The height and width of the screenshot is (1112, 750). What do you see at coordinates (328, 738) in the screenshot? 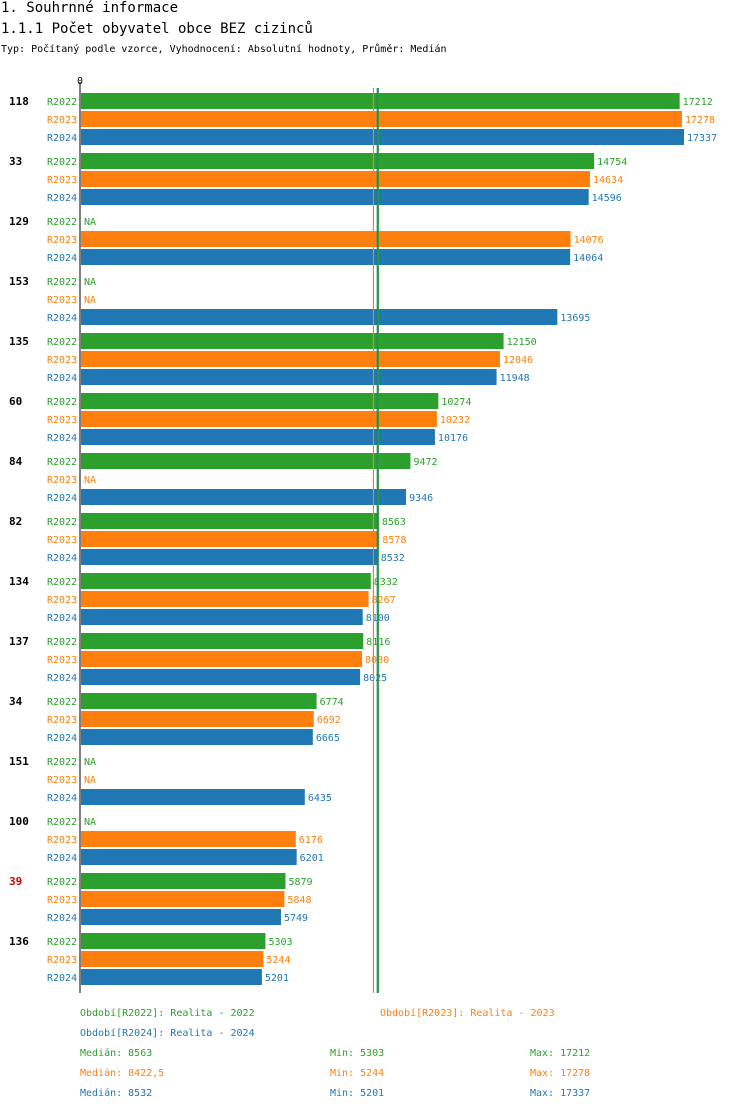
I see `value-label: 6665` at bounding box center [328, 738].